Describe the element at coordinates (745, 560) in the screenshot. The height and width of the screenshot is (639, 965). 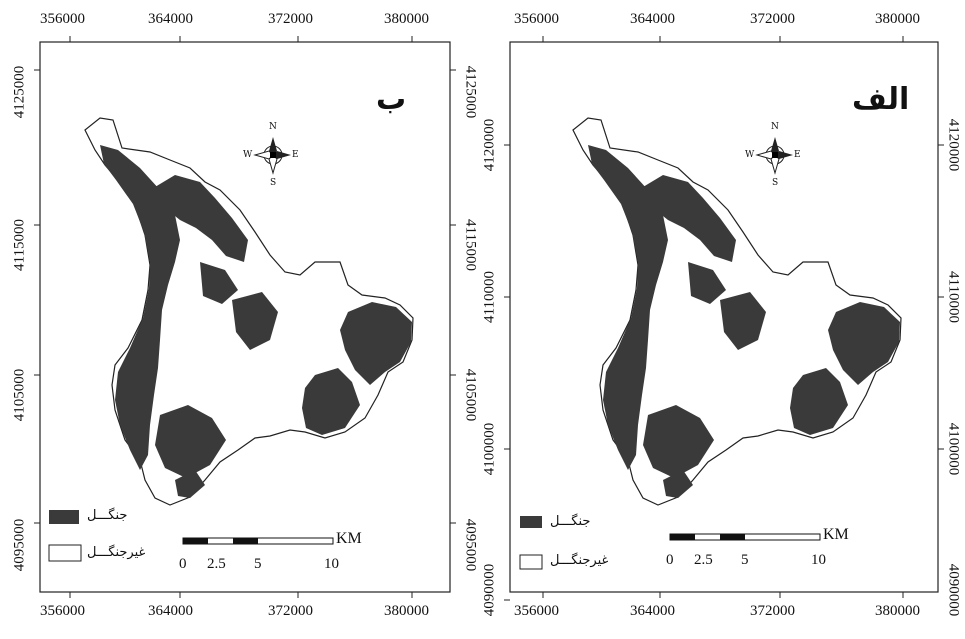
I see `scalebar-5-right: 5` at that location.